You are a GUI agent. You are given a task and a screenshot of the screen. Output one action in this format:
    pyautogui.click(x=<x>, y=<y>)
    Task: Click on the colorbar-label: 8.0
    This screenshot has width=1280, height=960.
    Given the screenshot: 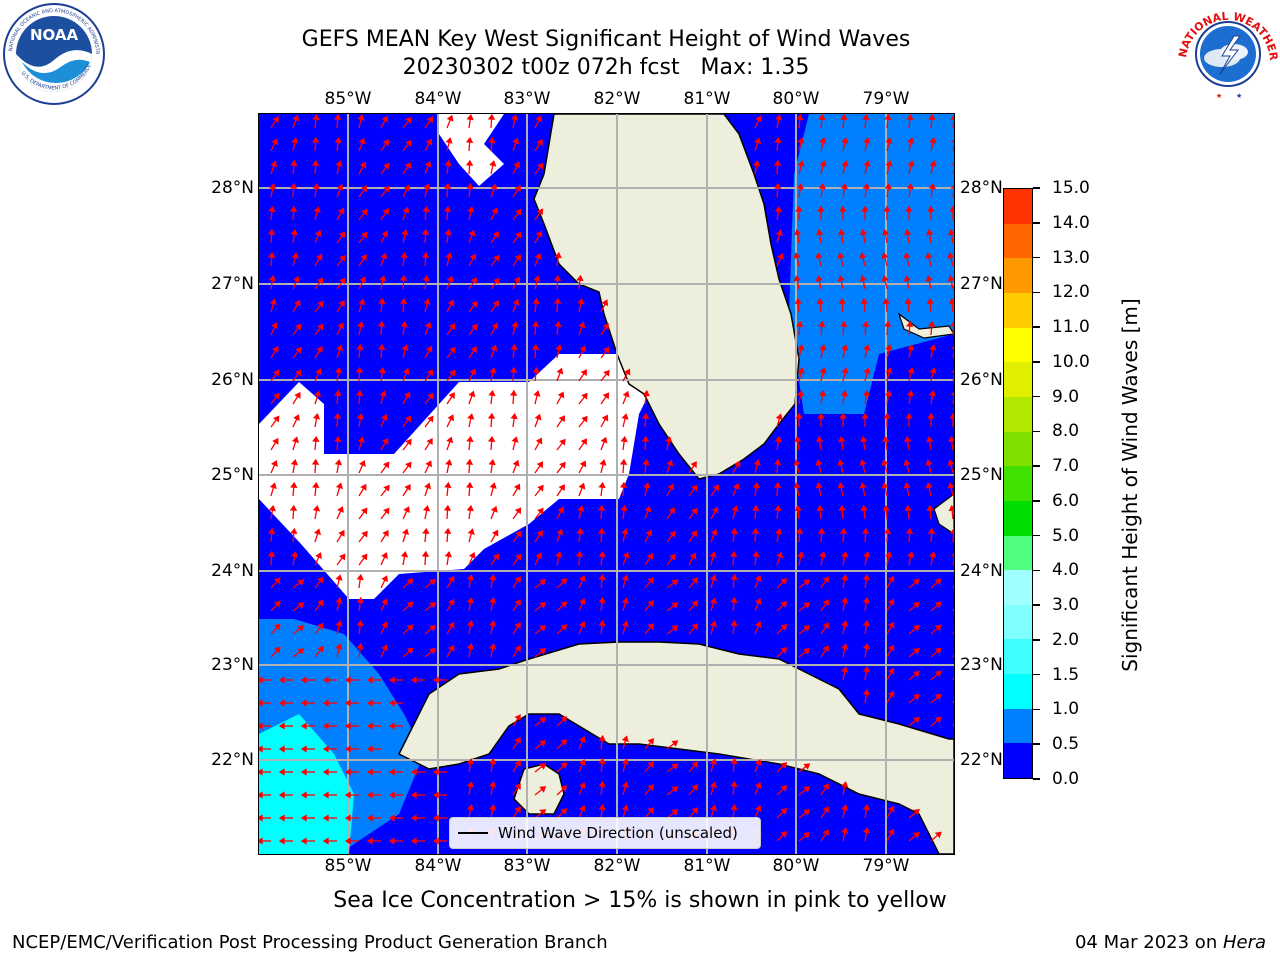 What is the action you would take?
    pyautogui.click(x=1066, y=431)
    